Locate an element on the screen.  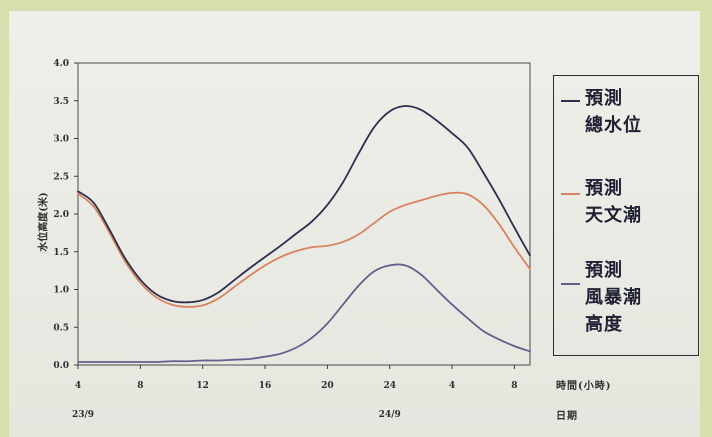
y-axis-ticks: 0.0 0.5 1.0 1.5 2.0 2.5 3.0 3.5 4.0 is located at coordinates (65, 215).